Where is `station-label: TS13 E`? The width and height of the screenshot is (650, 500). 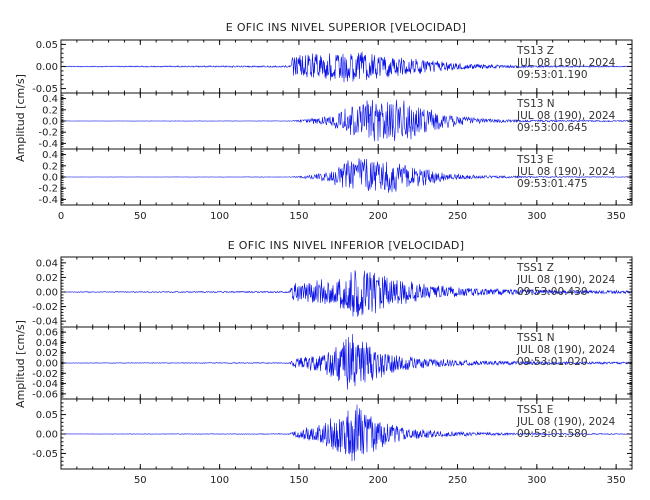 station-label: TS13 E is located at coordinates (534, 160).